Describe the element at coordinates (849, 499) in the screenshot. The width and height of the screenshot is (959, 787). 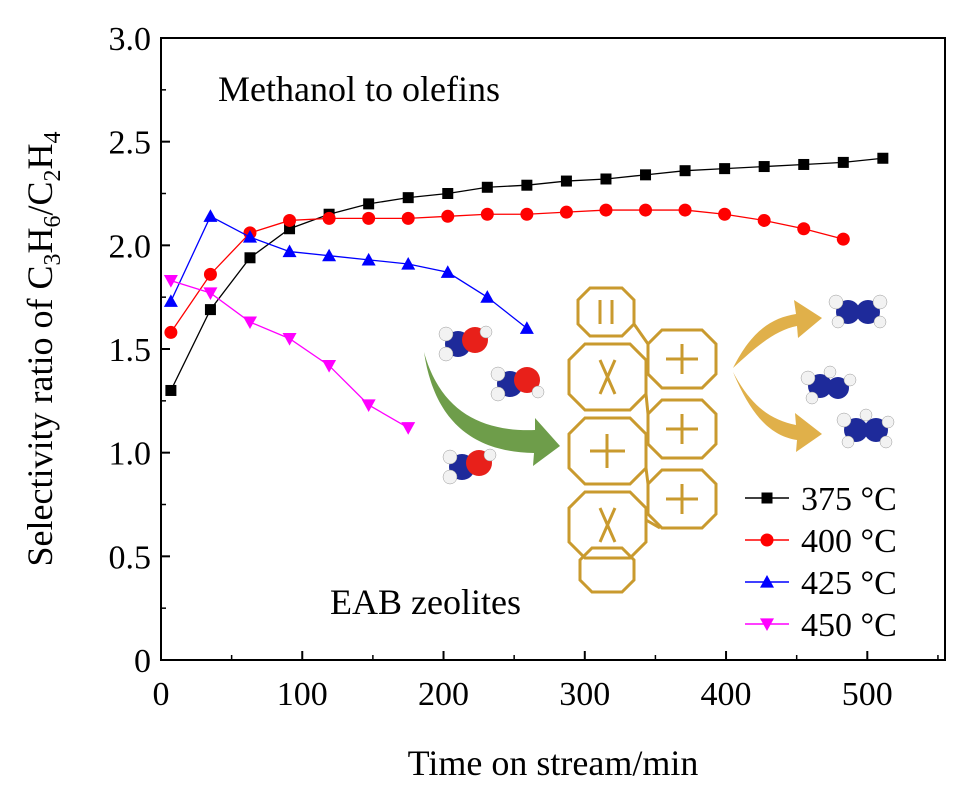
I see `legend-label: 375 °C` at that location.